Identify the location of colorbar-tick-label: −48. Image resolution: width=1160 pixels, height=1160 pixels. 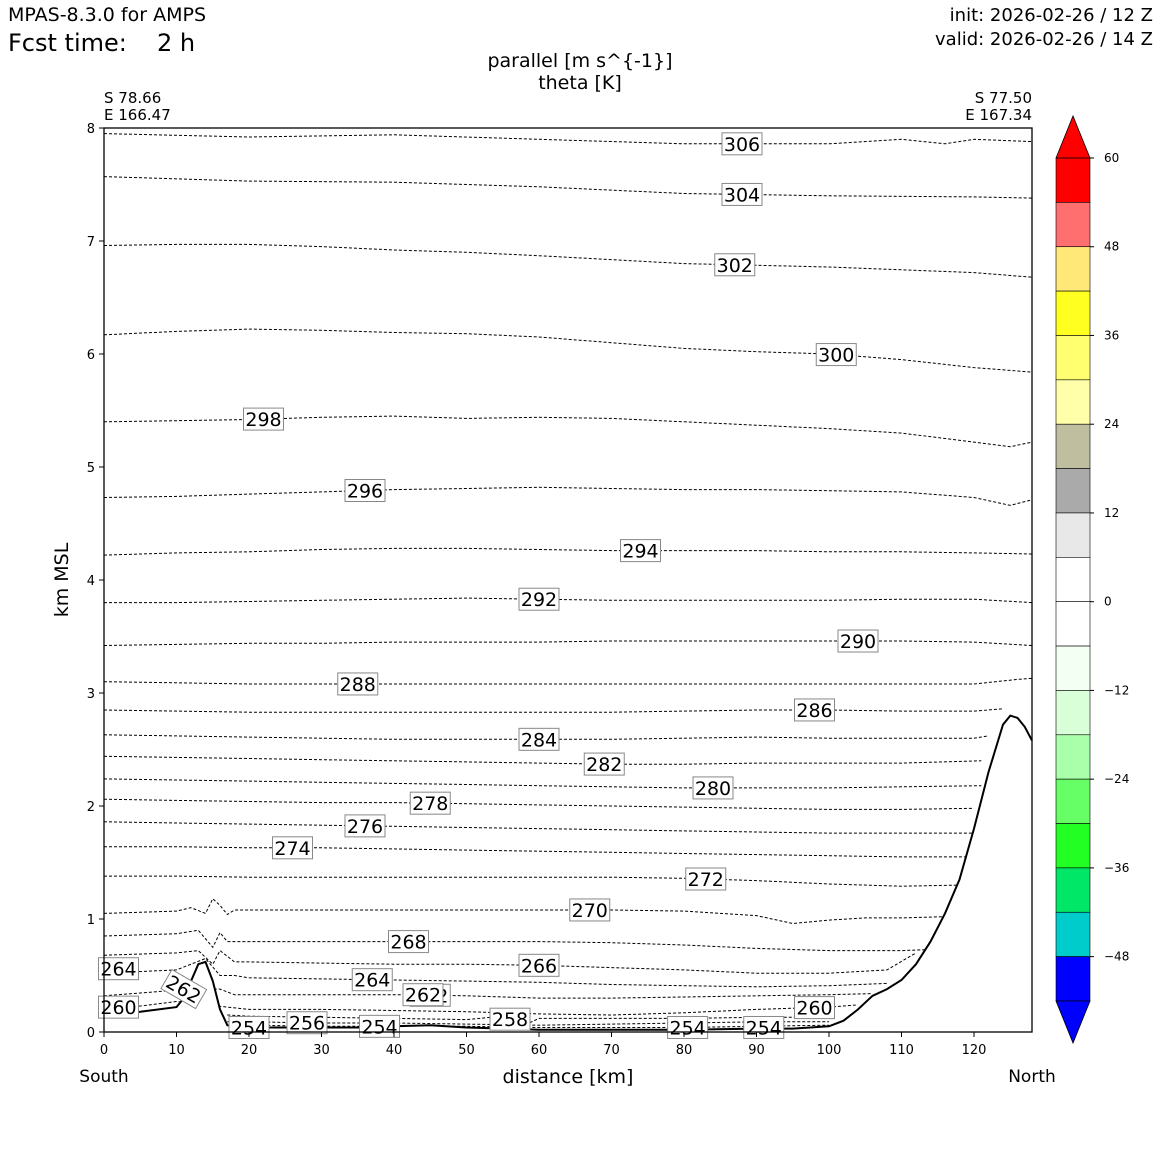
(1116, 957).